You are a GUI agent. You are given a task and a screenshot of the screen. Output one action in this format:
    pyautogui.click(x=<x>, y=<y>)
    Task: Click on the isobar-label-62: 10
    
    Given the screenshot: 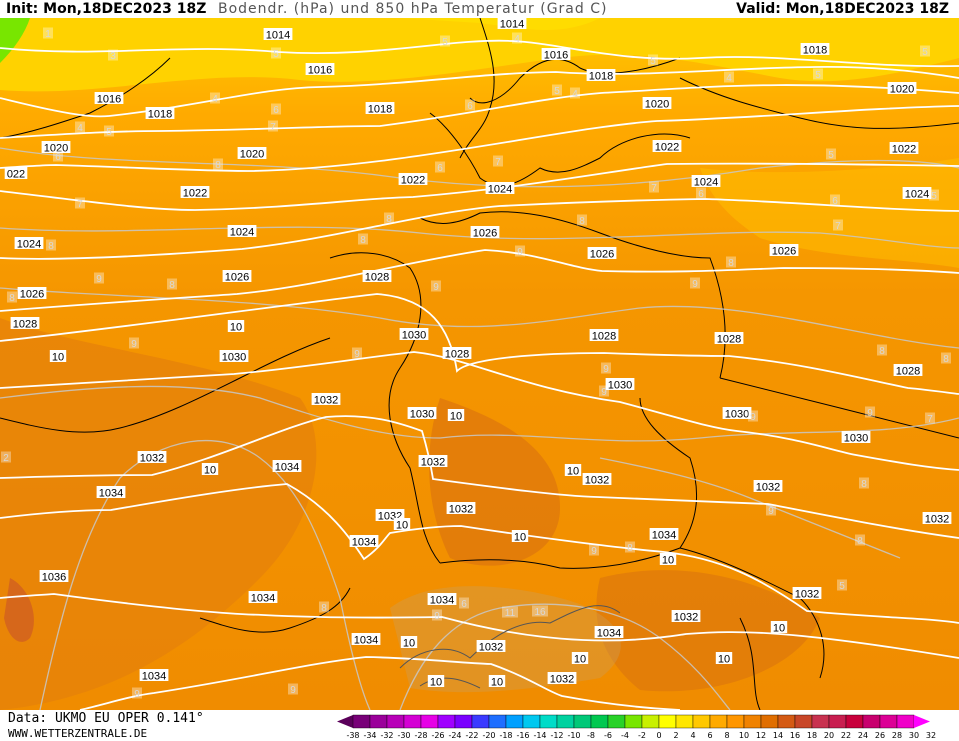 What is the action you would take?
    pyautogui.click(x=236, y=327)
    